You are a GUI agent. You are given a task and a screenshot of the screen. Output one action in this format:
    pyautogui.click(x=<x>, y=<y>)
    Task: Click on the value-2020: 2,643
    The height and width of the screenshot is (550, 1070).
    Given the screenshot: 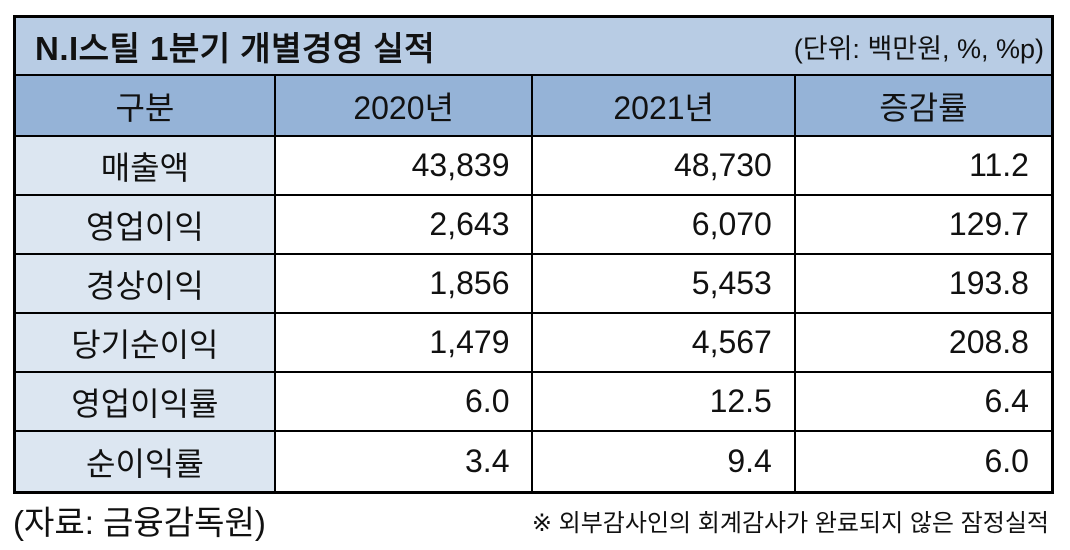 What is the action you would take?
    pyautogui.click(x=405, y=224)
    